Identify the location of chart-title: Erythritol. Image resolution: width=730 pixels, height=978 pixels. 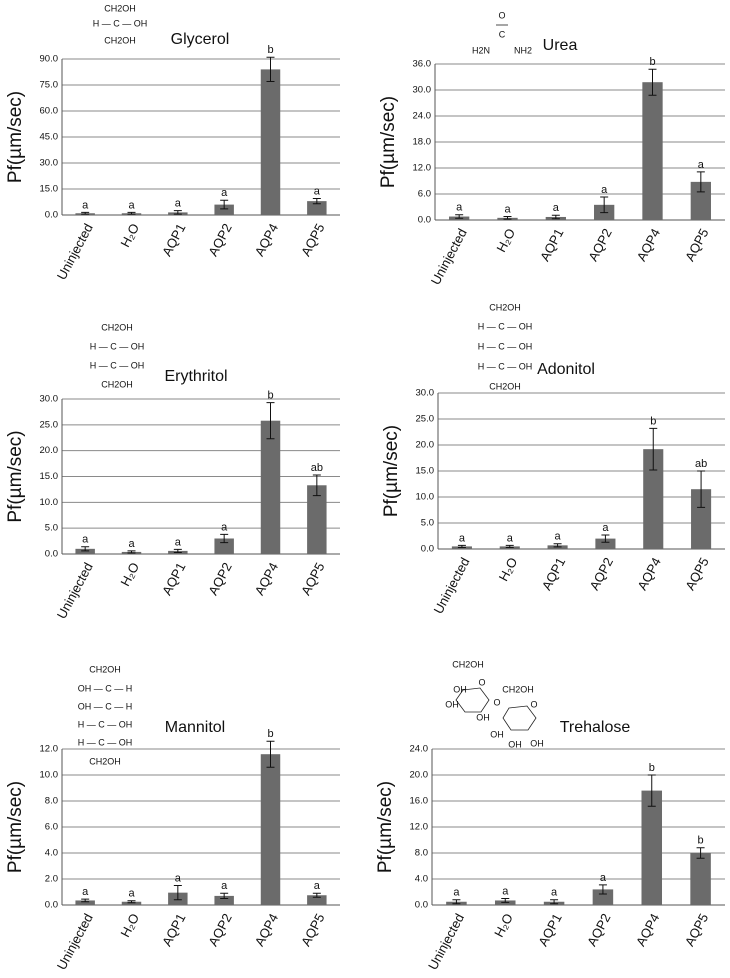
(195, 376).